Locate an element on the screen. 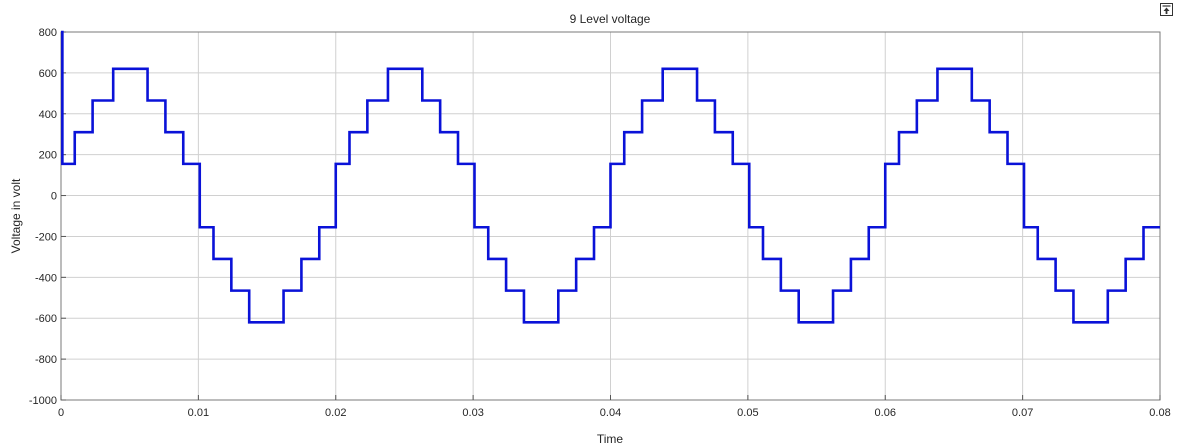 The height and width of the screenshot is (448, 1180). x-tick-label: 0.05 is located at coordinates (747, 413).